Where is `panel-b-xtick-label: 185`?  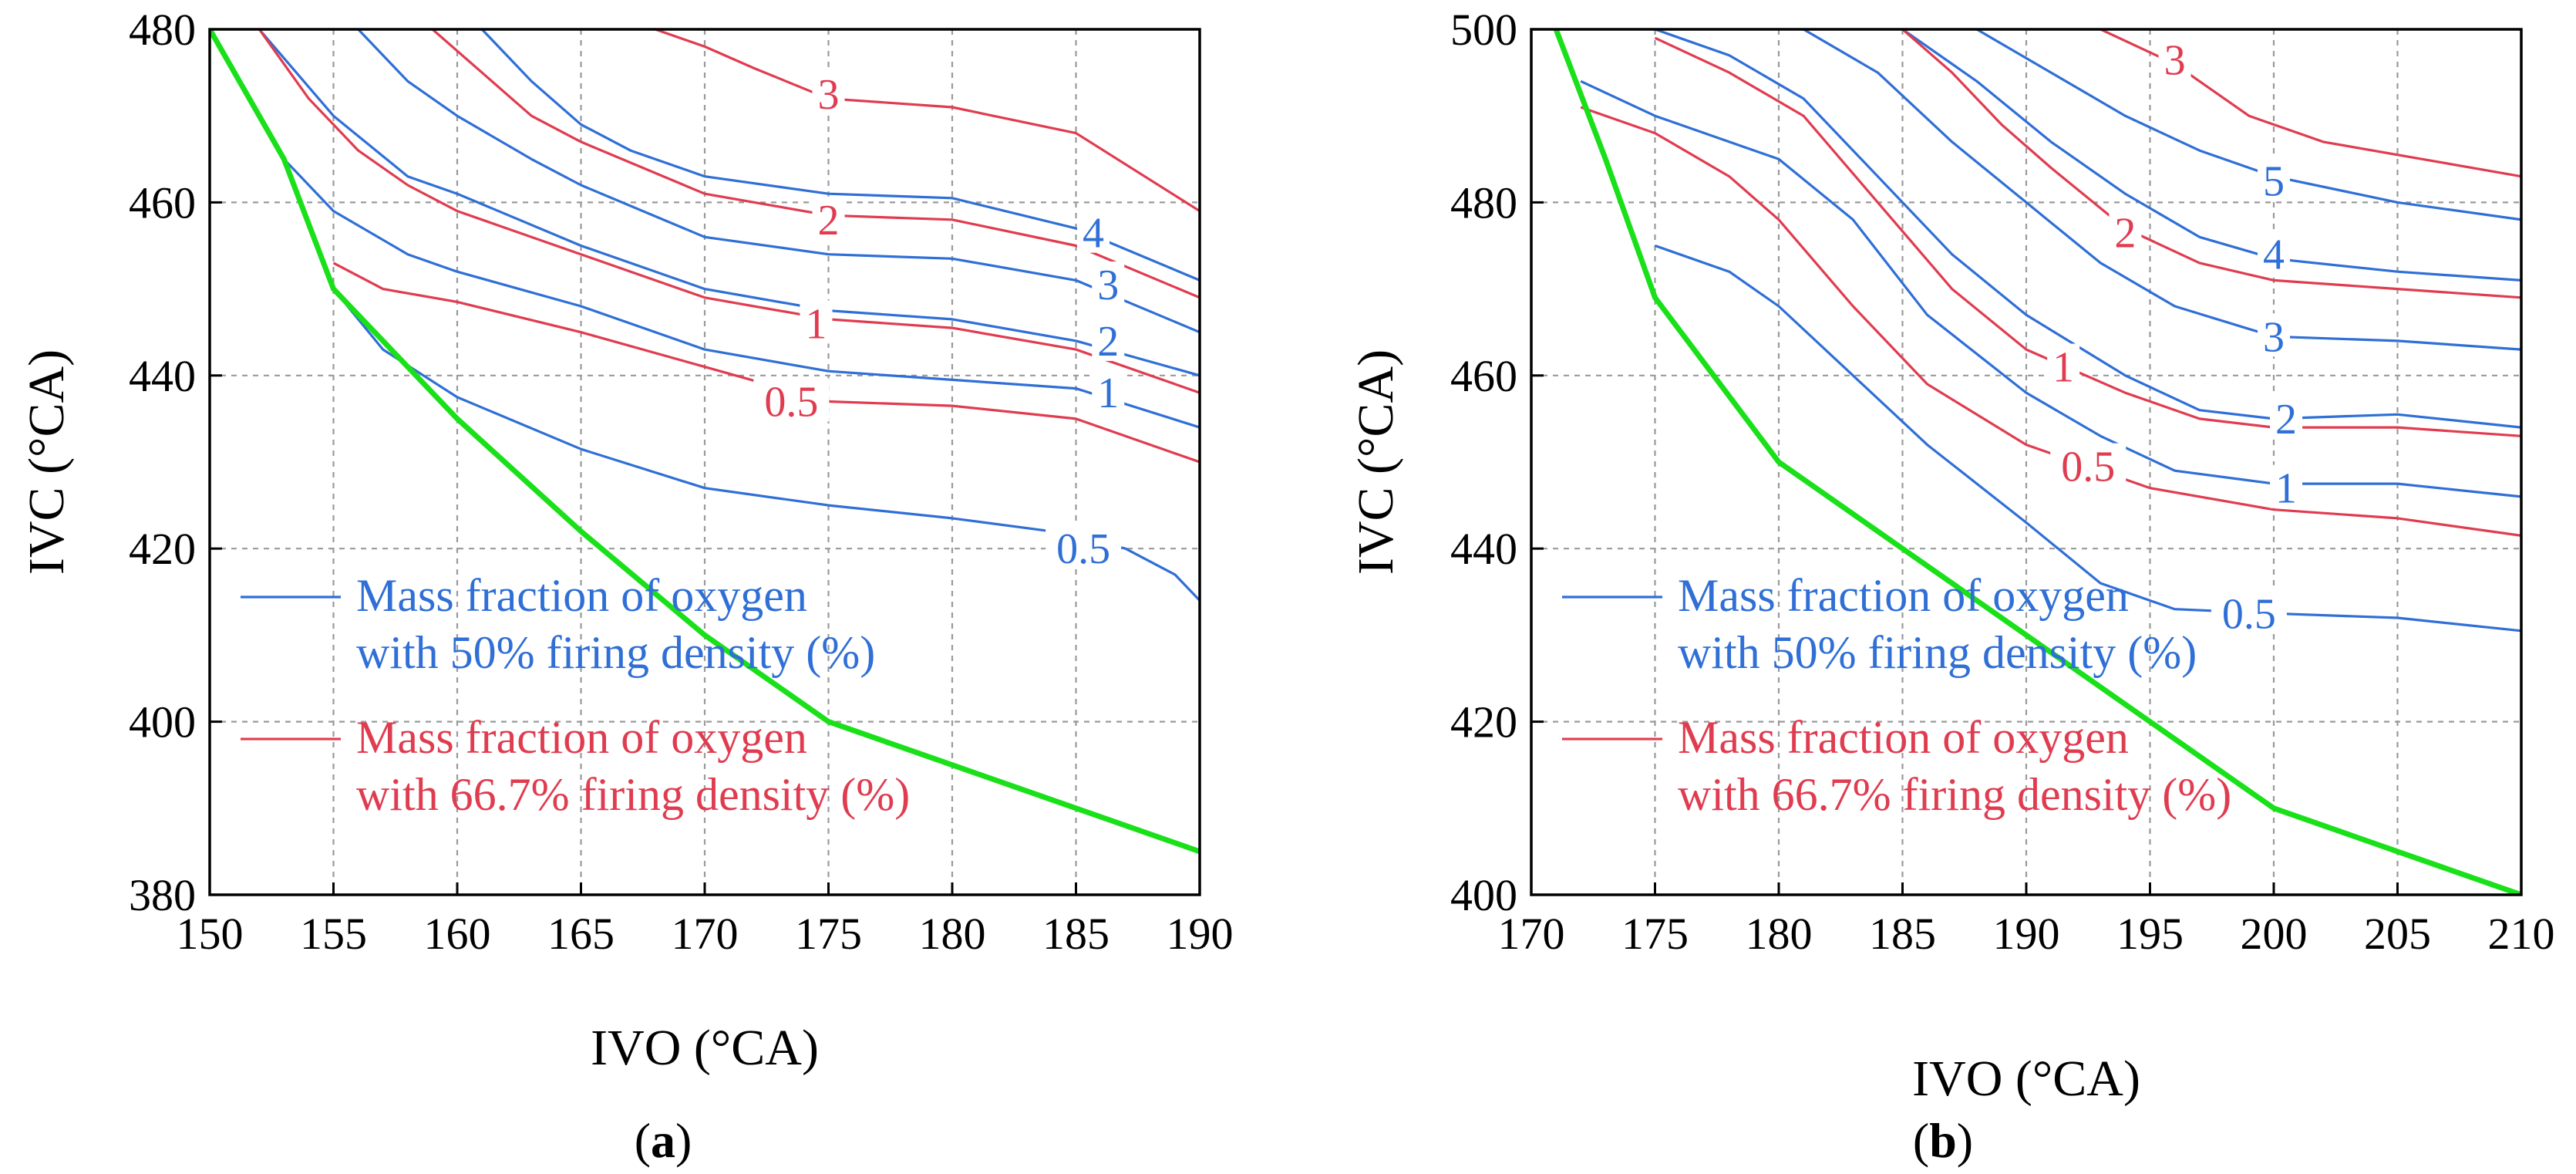
panel-b-xtick-label: 185 is located at coordinates (1902, 934).